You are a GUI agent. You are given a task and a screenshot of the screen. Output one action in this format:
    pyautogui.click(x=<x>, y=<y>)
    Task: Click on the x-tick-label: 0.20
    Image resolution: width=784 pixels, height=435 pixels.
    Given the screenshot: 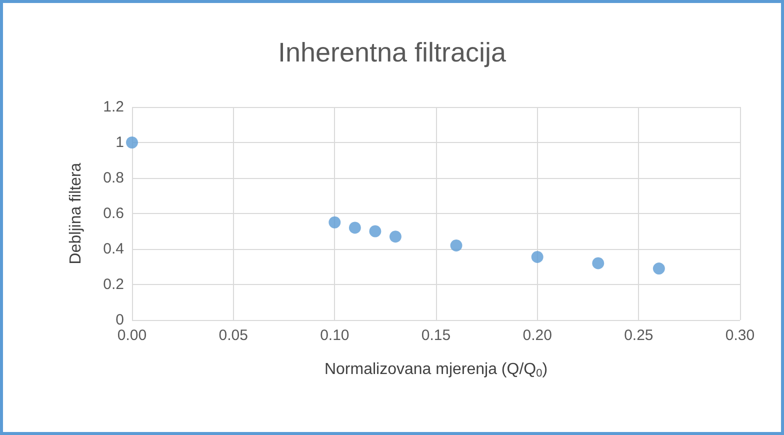 What is the action you would take?
    pyautogui.click(x=537, y=335)
    